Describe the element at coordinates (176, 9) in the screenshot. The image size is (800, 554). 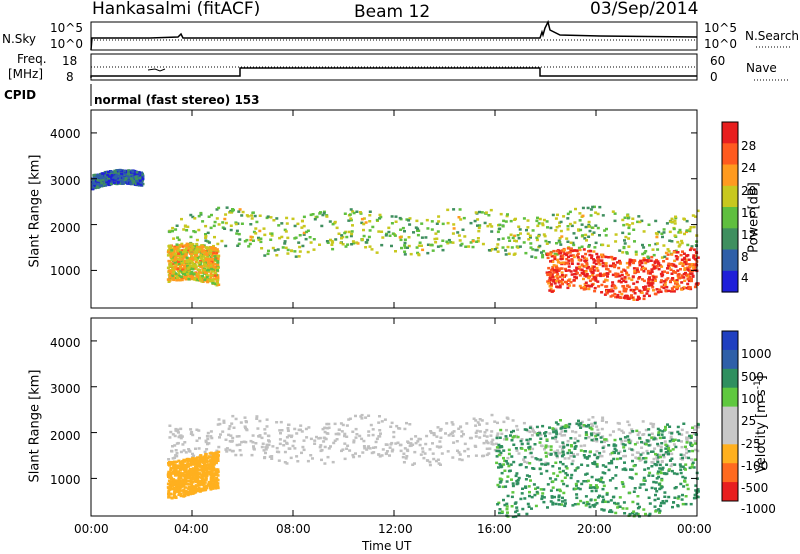
I see `station-title: Hankasalmi (fitACF)` at that location.